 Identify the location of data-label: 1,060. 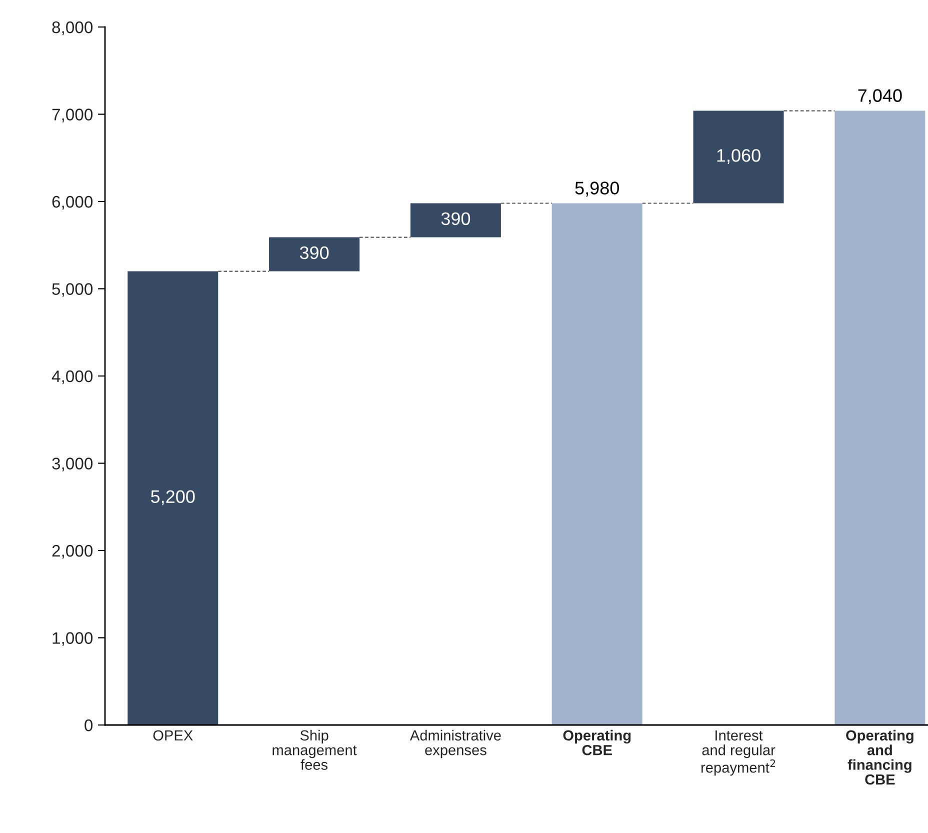
(738, 156).